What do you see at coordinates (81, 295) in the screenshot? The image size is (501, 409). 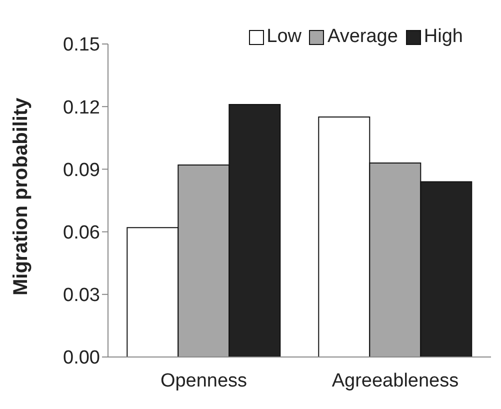 I see `y-tick-label: 0.03` at bounding box center [81, 295].